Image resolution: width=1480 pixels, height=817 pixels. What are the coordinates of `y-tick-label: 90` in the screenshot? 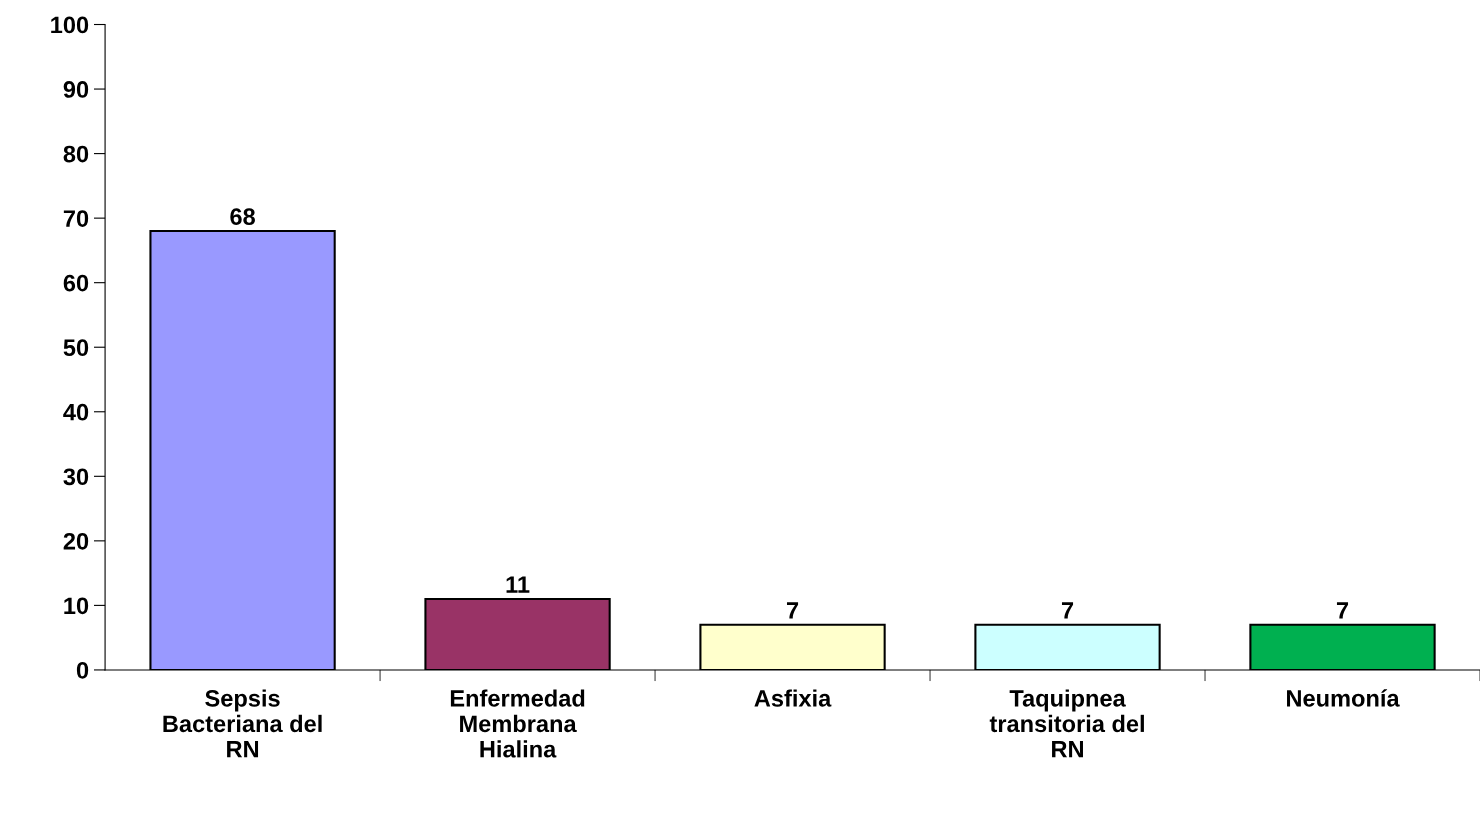 It's located at (76, 89).